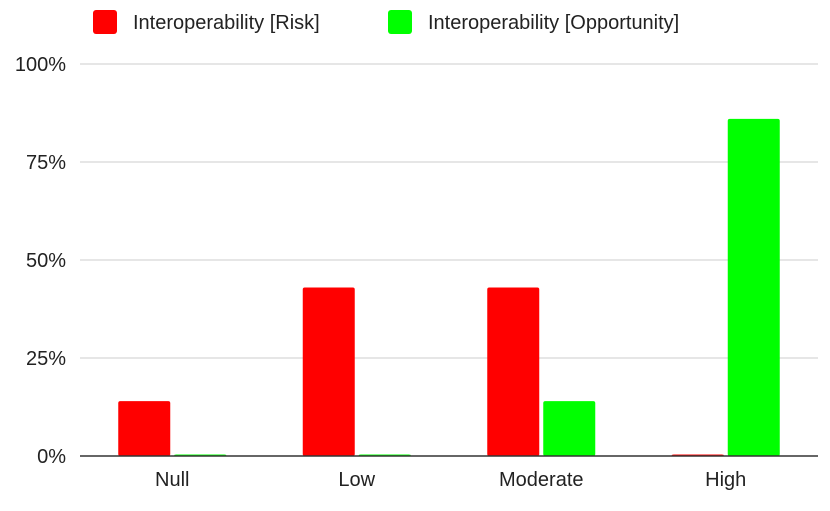 This screenshot has height=511, width=830. I want to click on bar-moderate-risk, so click(513, 371).